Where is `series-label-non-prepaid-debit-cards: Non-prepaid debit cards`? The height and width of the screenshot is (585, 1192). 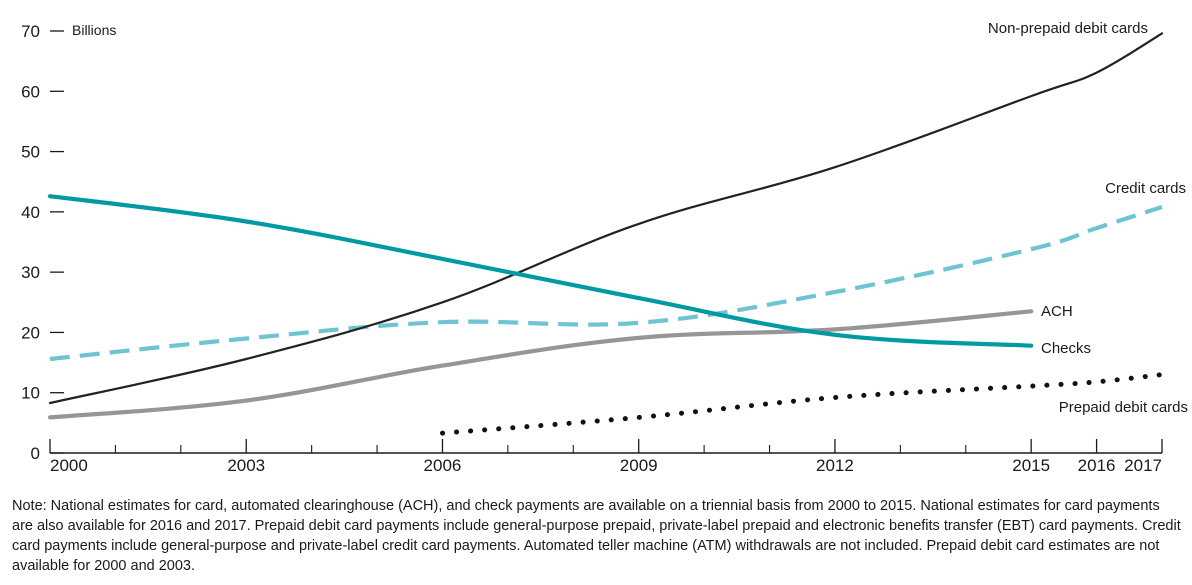
series-label-non-prepaid-debit-cards: Non-prepaid debit cards is located at coordinates (1068, 28).